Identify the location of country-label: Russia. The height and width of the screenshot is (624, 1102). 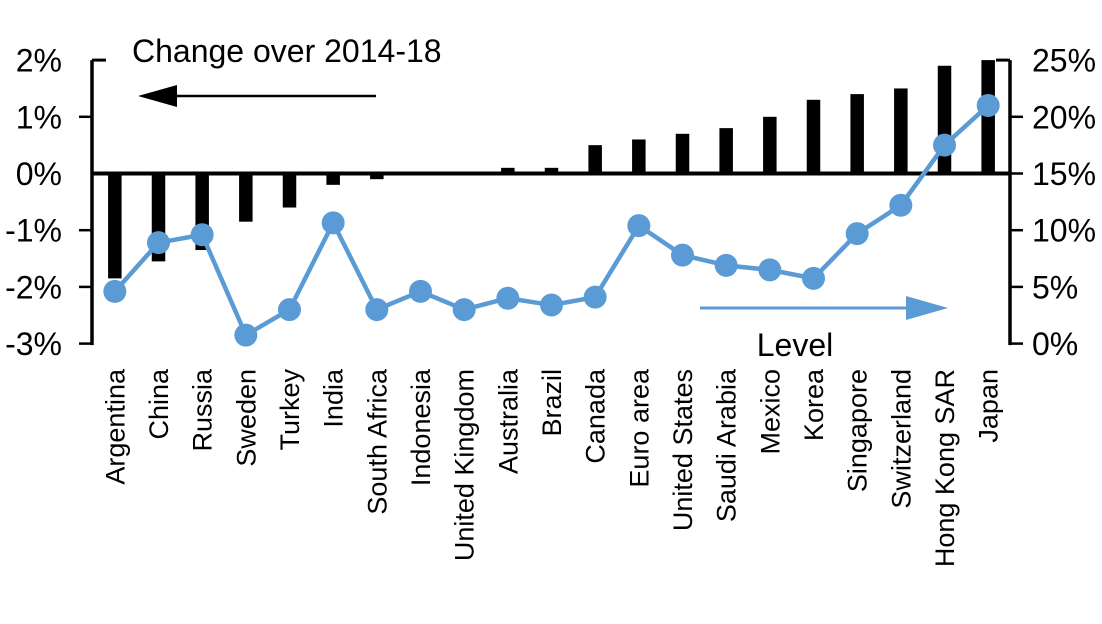
(203, 410).